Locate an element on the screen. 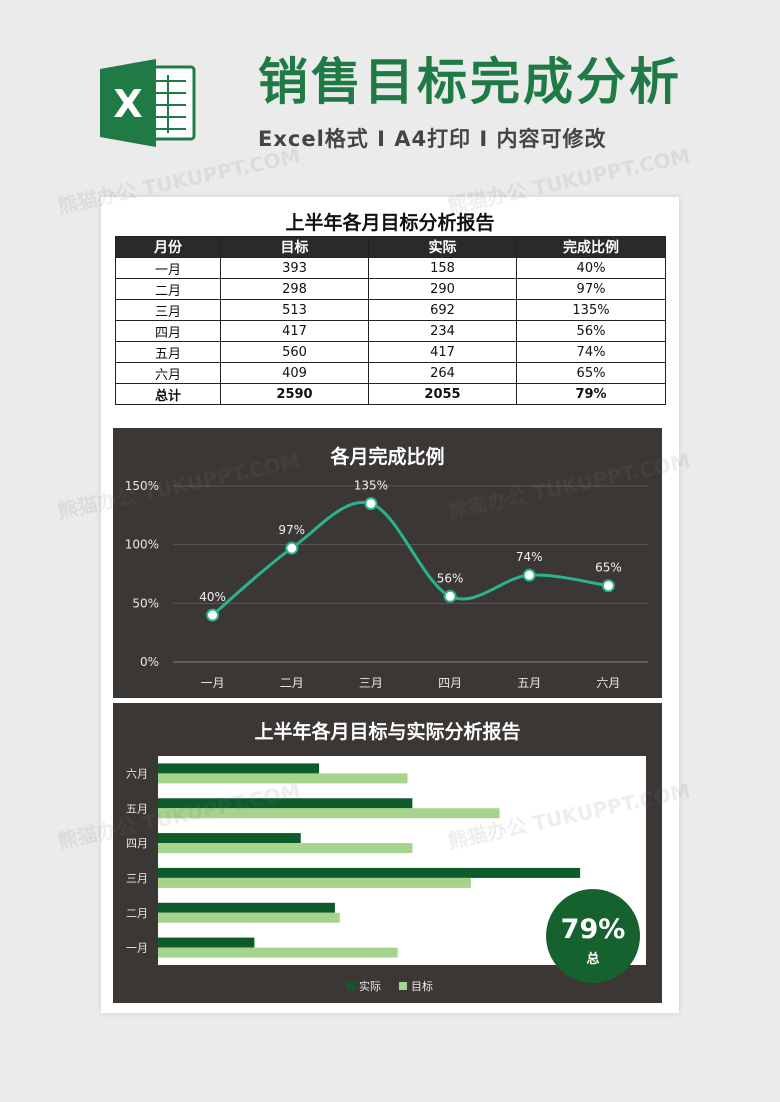 This screenshot has height=1102, width=780. y-tick-label: 二月 is located at coordinates (137, 913).